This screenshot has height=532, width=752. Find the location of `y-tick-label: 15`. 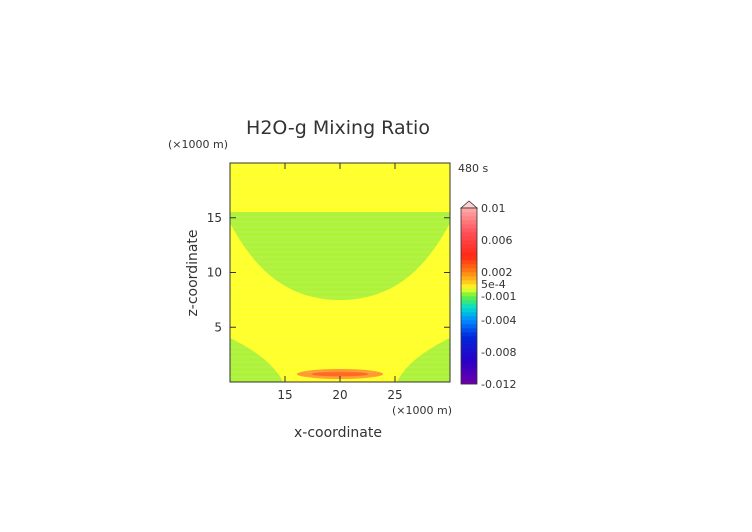

y-tick-label: 15 is located at coordinates (214, 218).